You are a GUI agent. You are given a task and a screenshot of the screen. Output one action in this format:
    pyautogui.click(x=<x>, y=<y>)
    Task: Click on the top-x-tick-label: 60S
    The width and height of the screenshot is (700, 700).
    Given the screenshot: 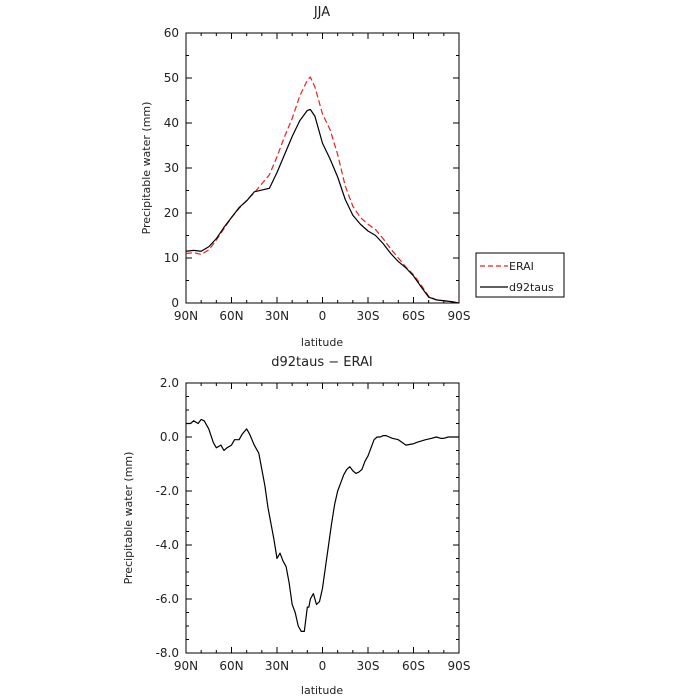 What is the action you would take?
    pyautogui.click(x=413, y=316)
    